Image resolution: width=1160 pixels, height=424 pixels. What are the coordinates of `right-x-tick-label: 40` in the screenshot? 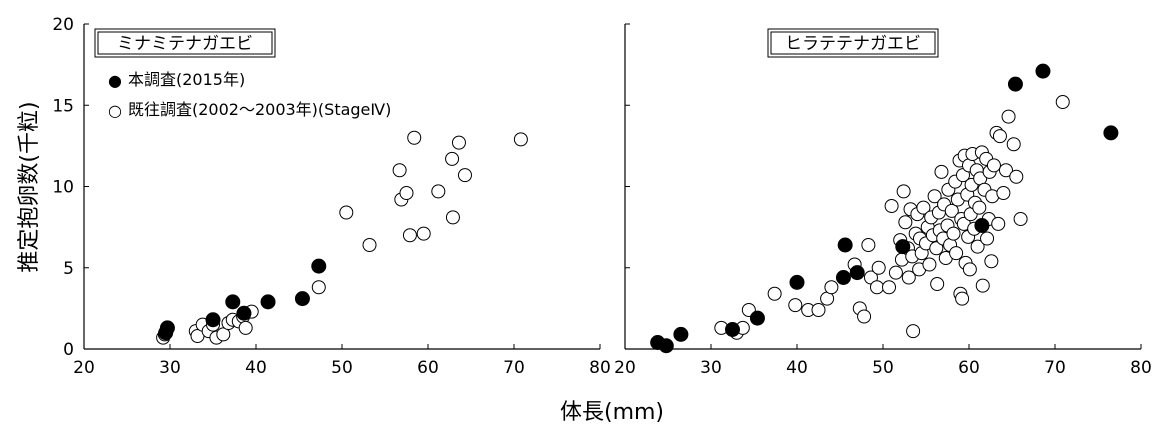 It's located at (797, 368).